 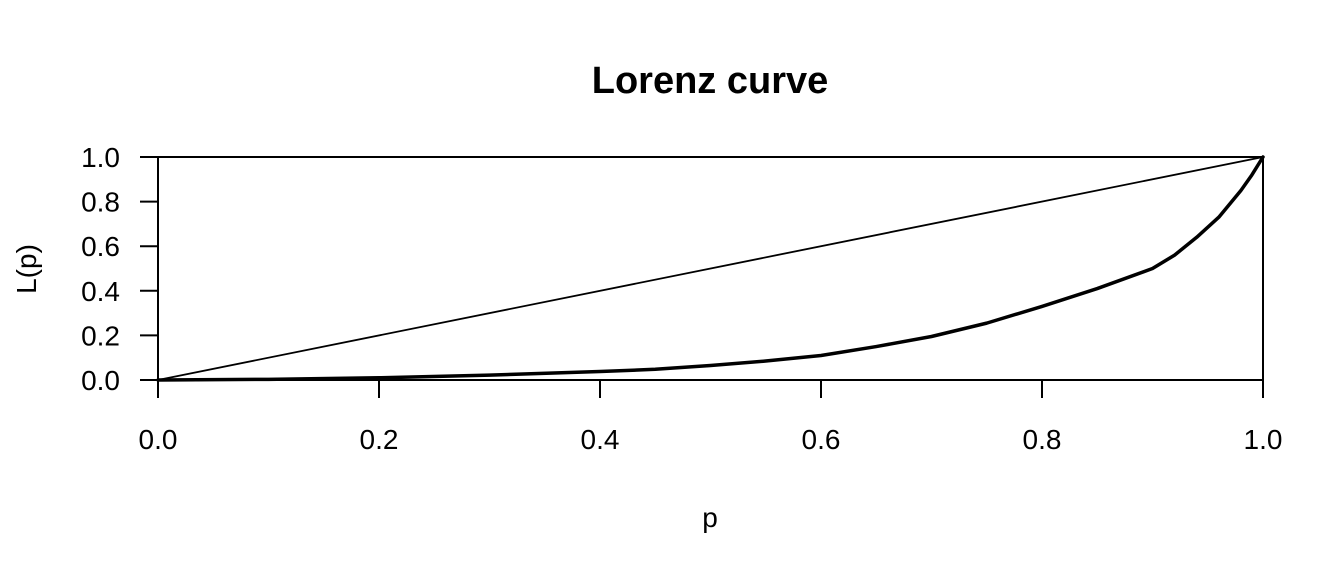 What do you see at coordinates (26, 269) in the screenshot?
I see `y-axis-label: L(p)` at bounding box center [26, 269].